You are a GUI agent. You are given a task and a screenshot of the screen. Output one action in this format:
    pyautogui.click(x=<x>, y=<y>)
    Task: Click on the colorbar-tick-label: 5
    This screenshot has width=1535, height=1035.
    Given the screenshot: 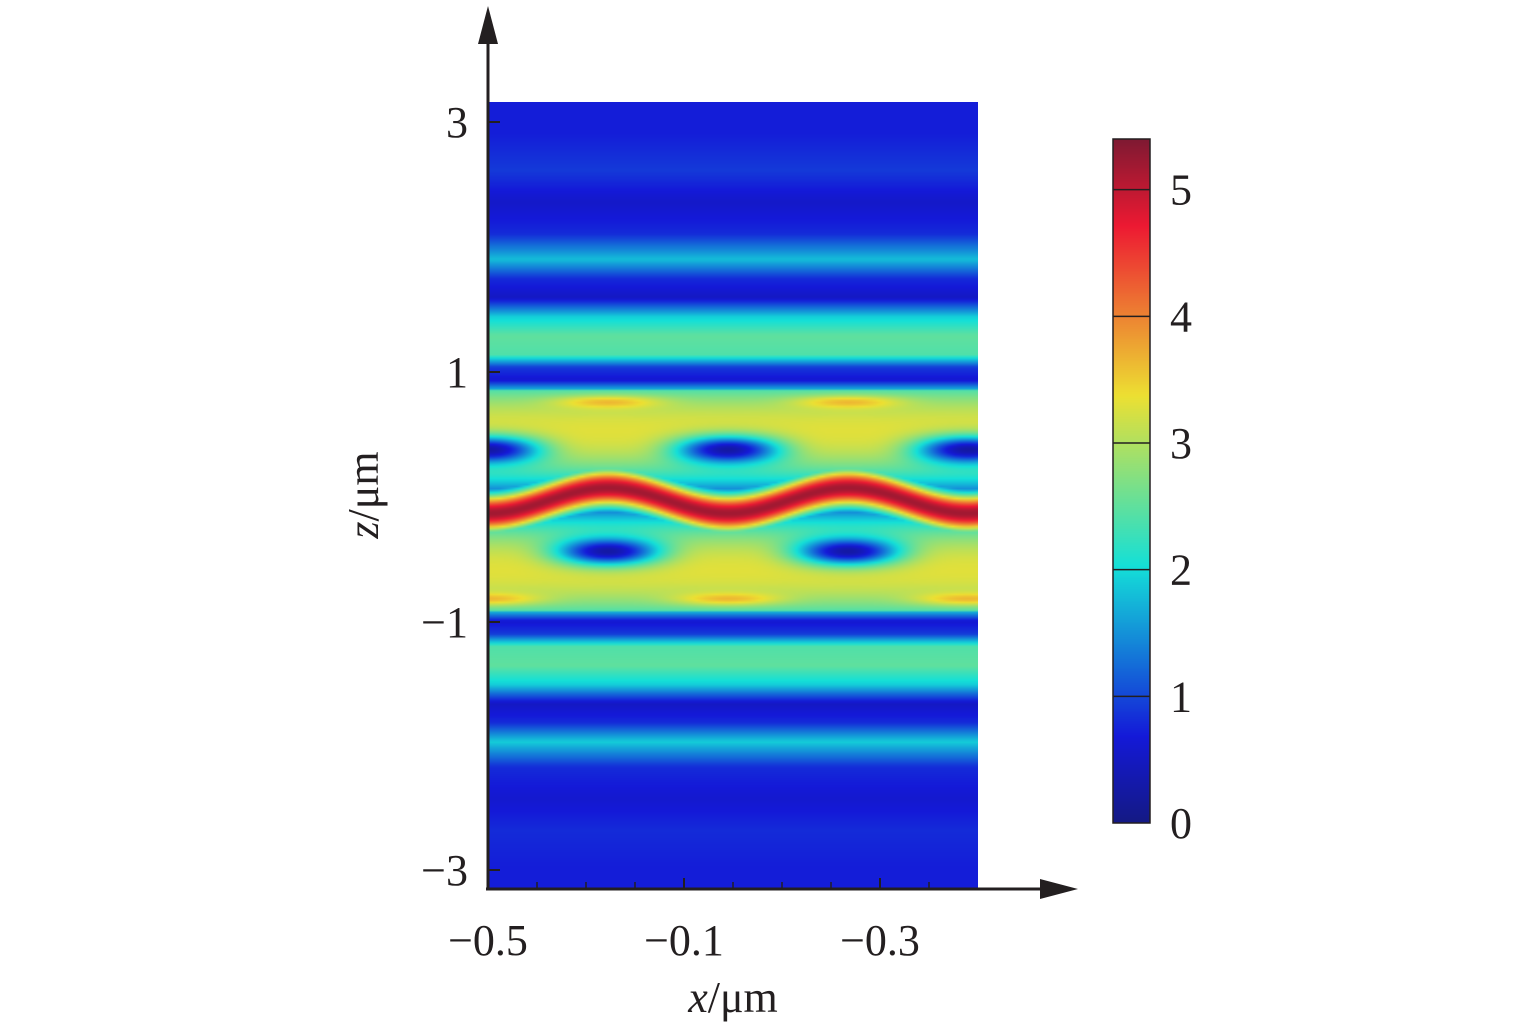 What is the action you would take?
    pyautogui.click(x=1181, y=190)
    